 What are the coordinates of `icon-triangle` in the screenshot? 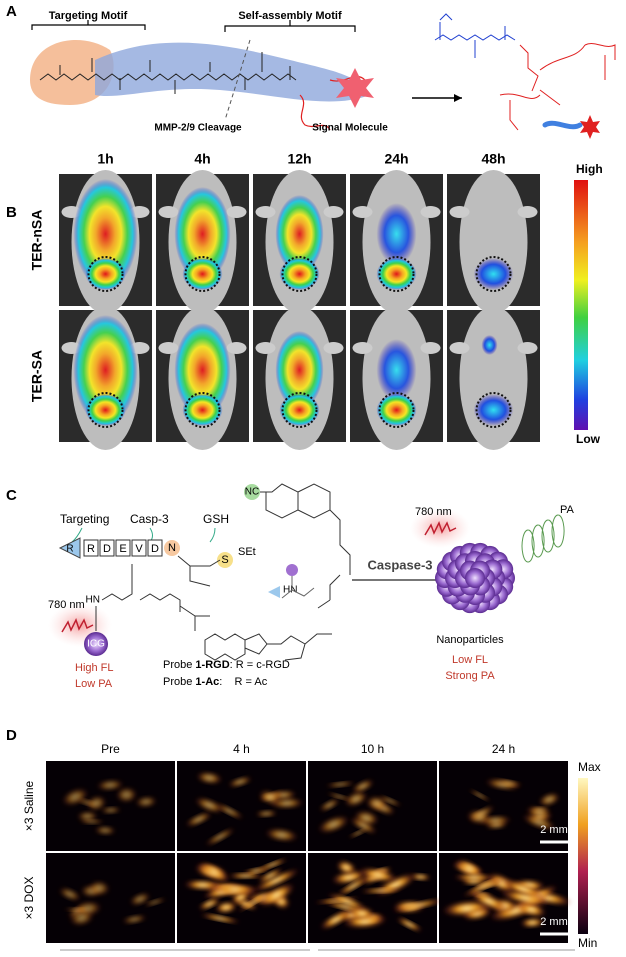 It's located at (274, 592).